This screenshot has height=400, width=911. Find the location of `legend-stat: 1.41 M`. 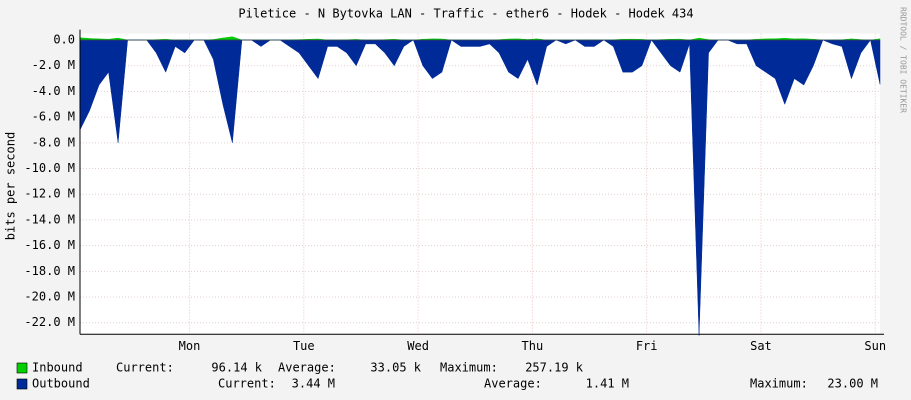

legend-stat: 1.41 M is located at coordinates (607, 384).